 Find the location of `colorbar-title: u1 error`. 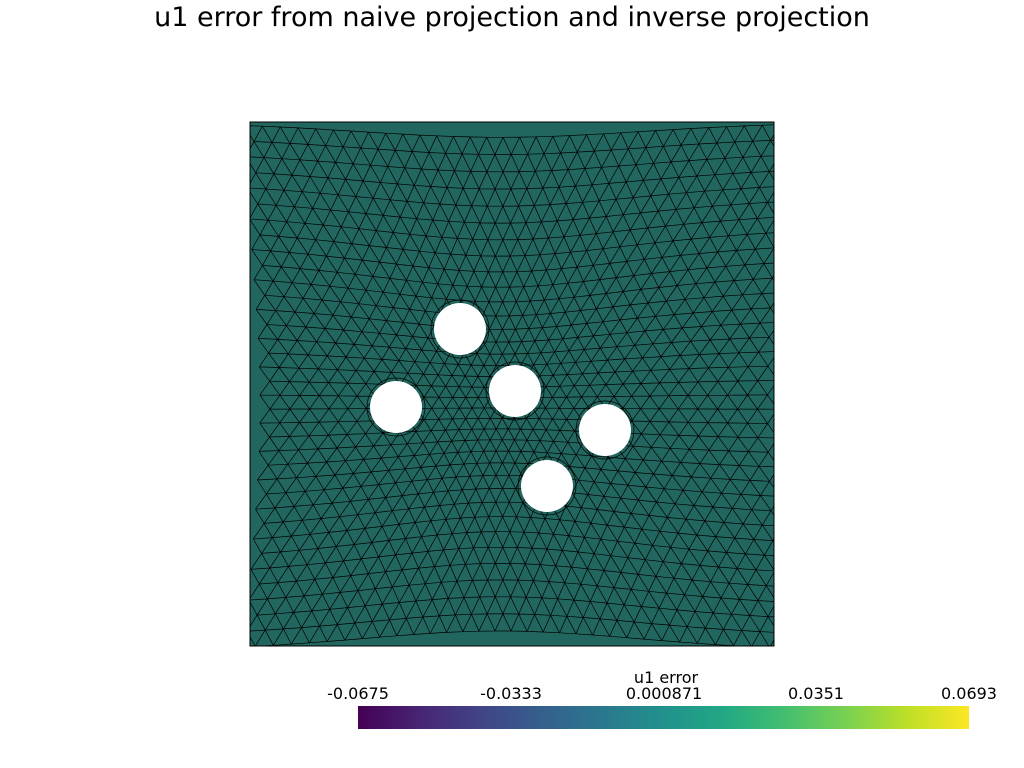

colorbar-title: u1 error is located at coordinates (666, 677).